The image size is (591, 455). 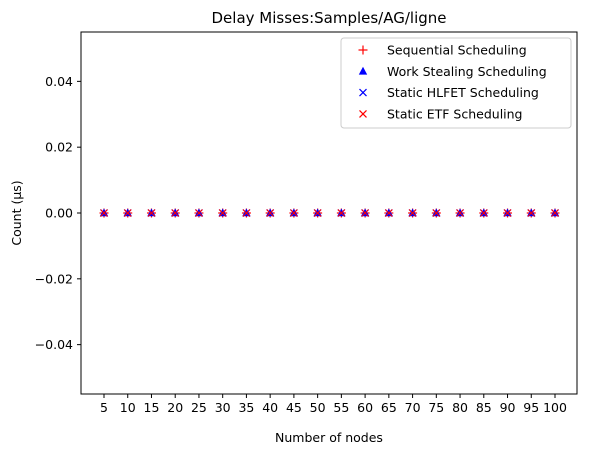 I want to click on y-tick-label: 0.02, so click(x=59, y=147).